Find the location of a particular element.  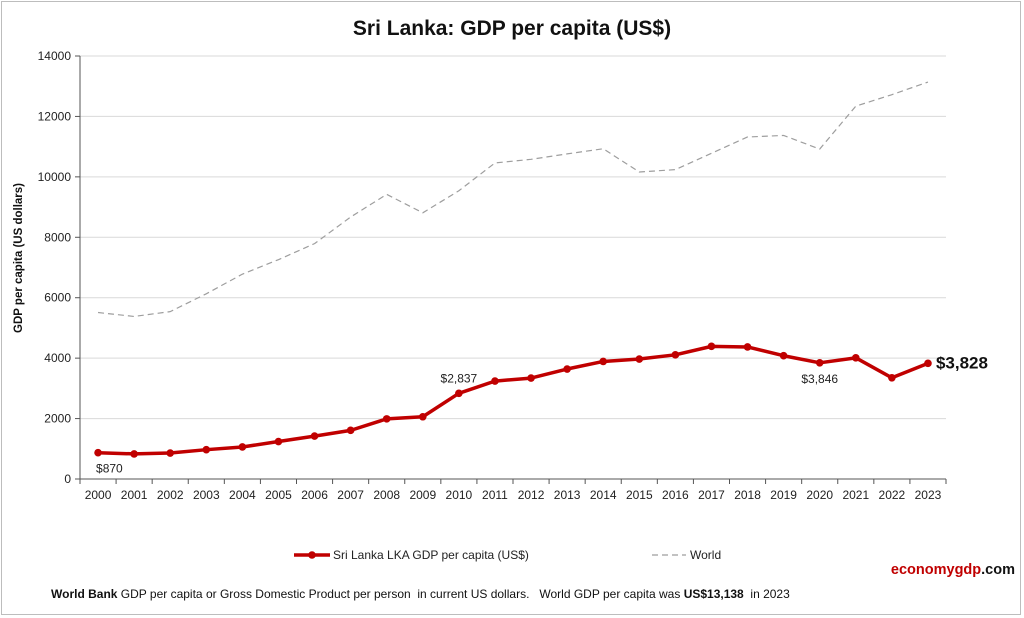

x-tick-label-2019: 2019 is located at coordinates (783, 495).